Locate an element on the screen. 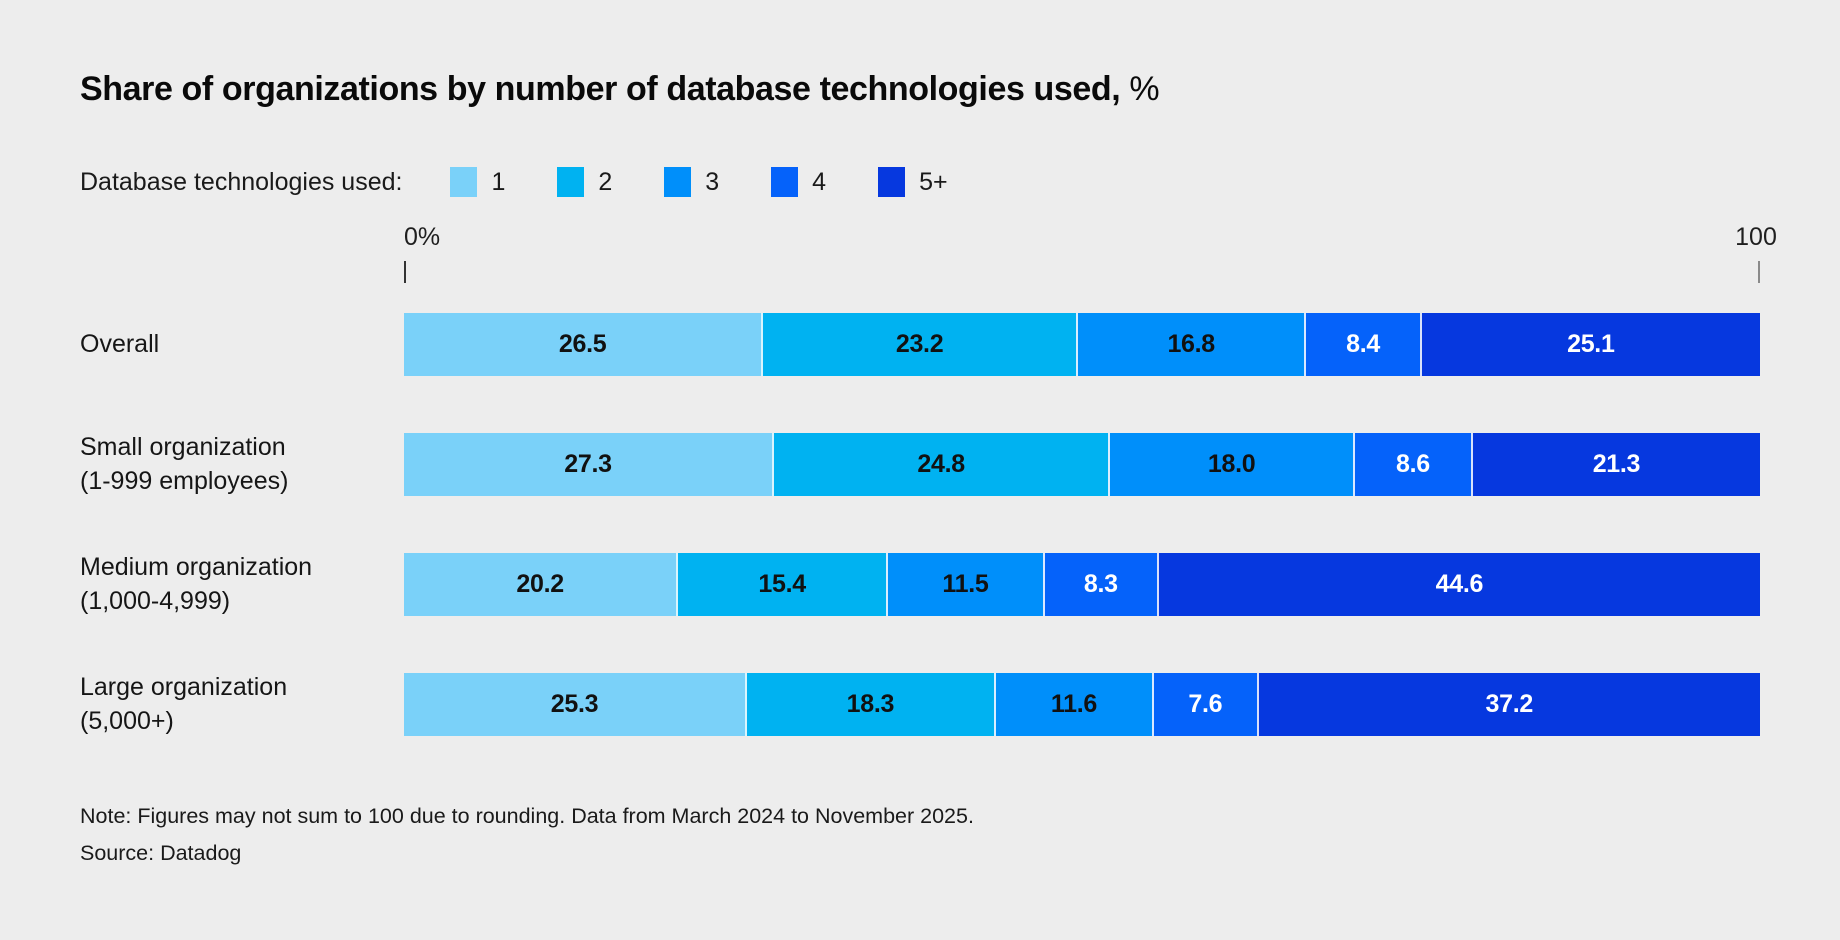 The height and width of the screenshot is (940, 1840). legend-item-2: 2 is located at coordinates (584, 182).